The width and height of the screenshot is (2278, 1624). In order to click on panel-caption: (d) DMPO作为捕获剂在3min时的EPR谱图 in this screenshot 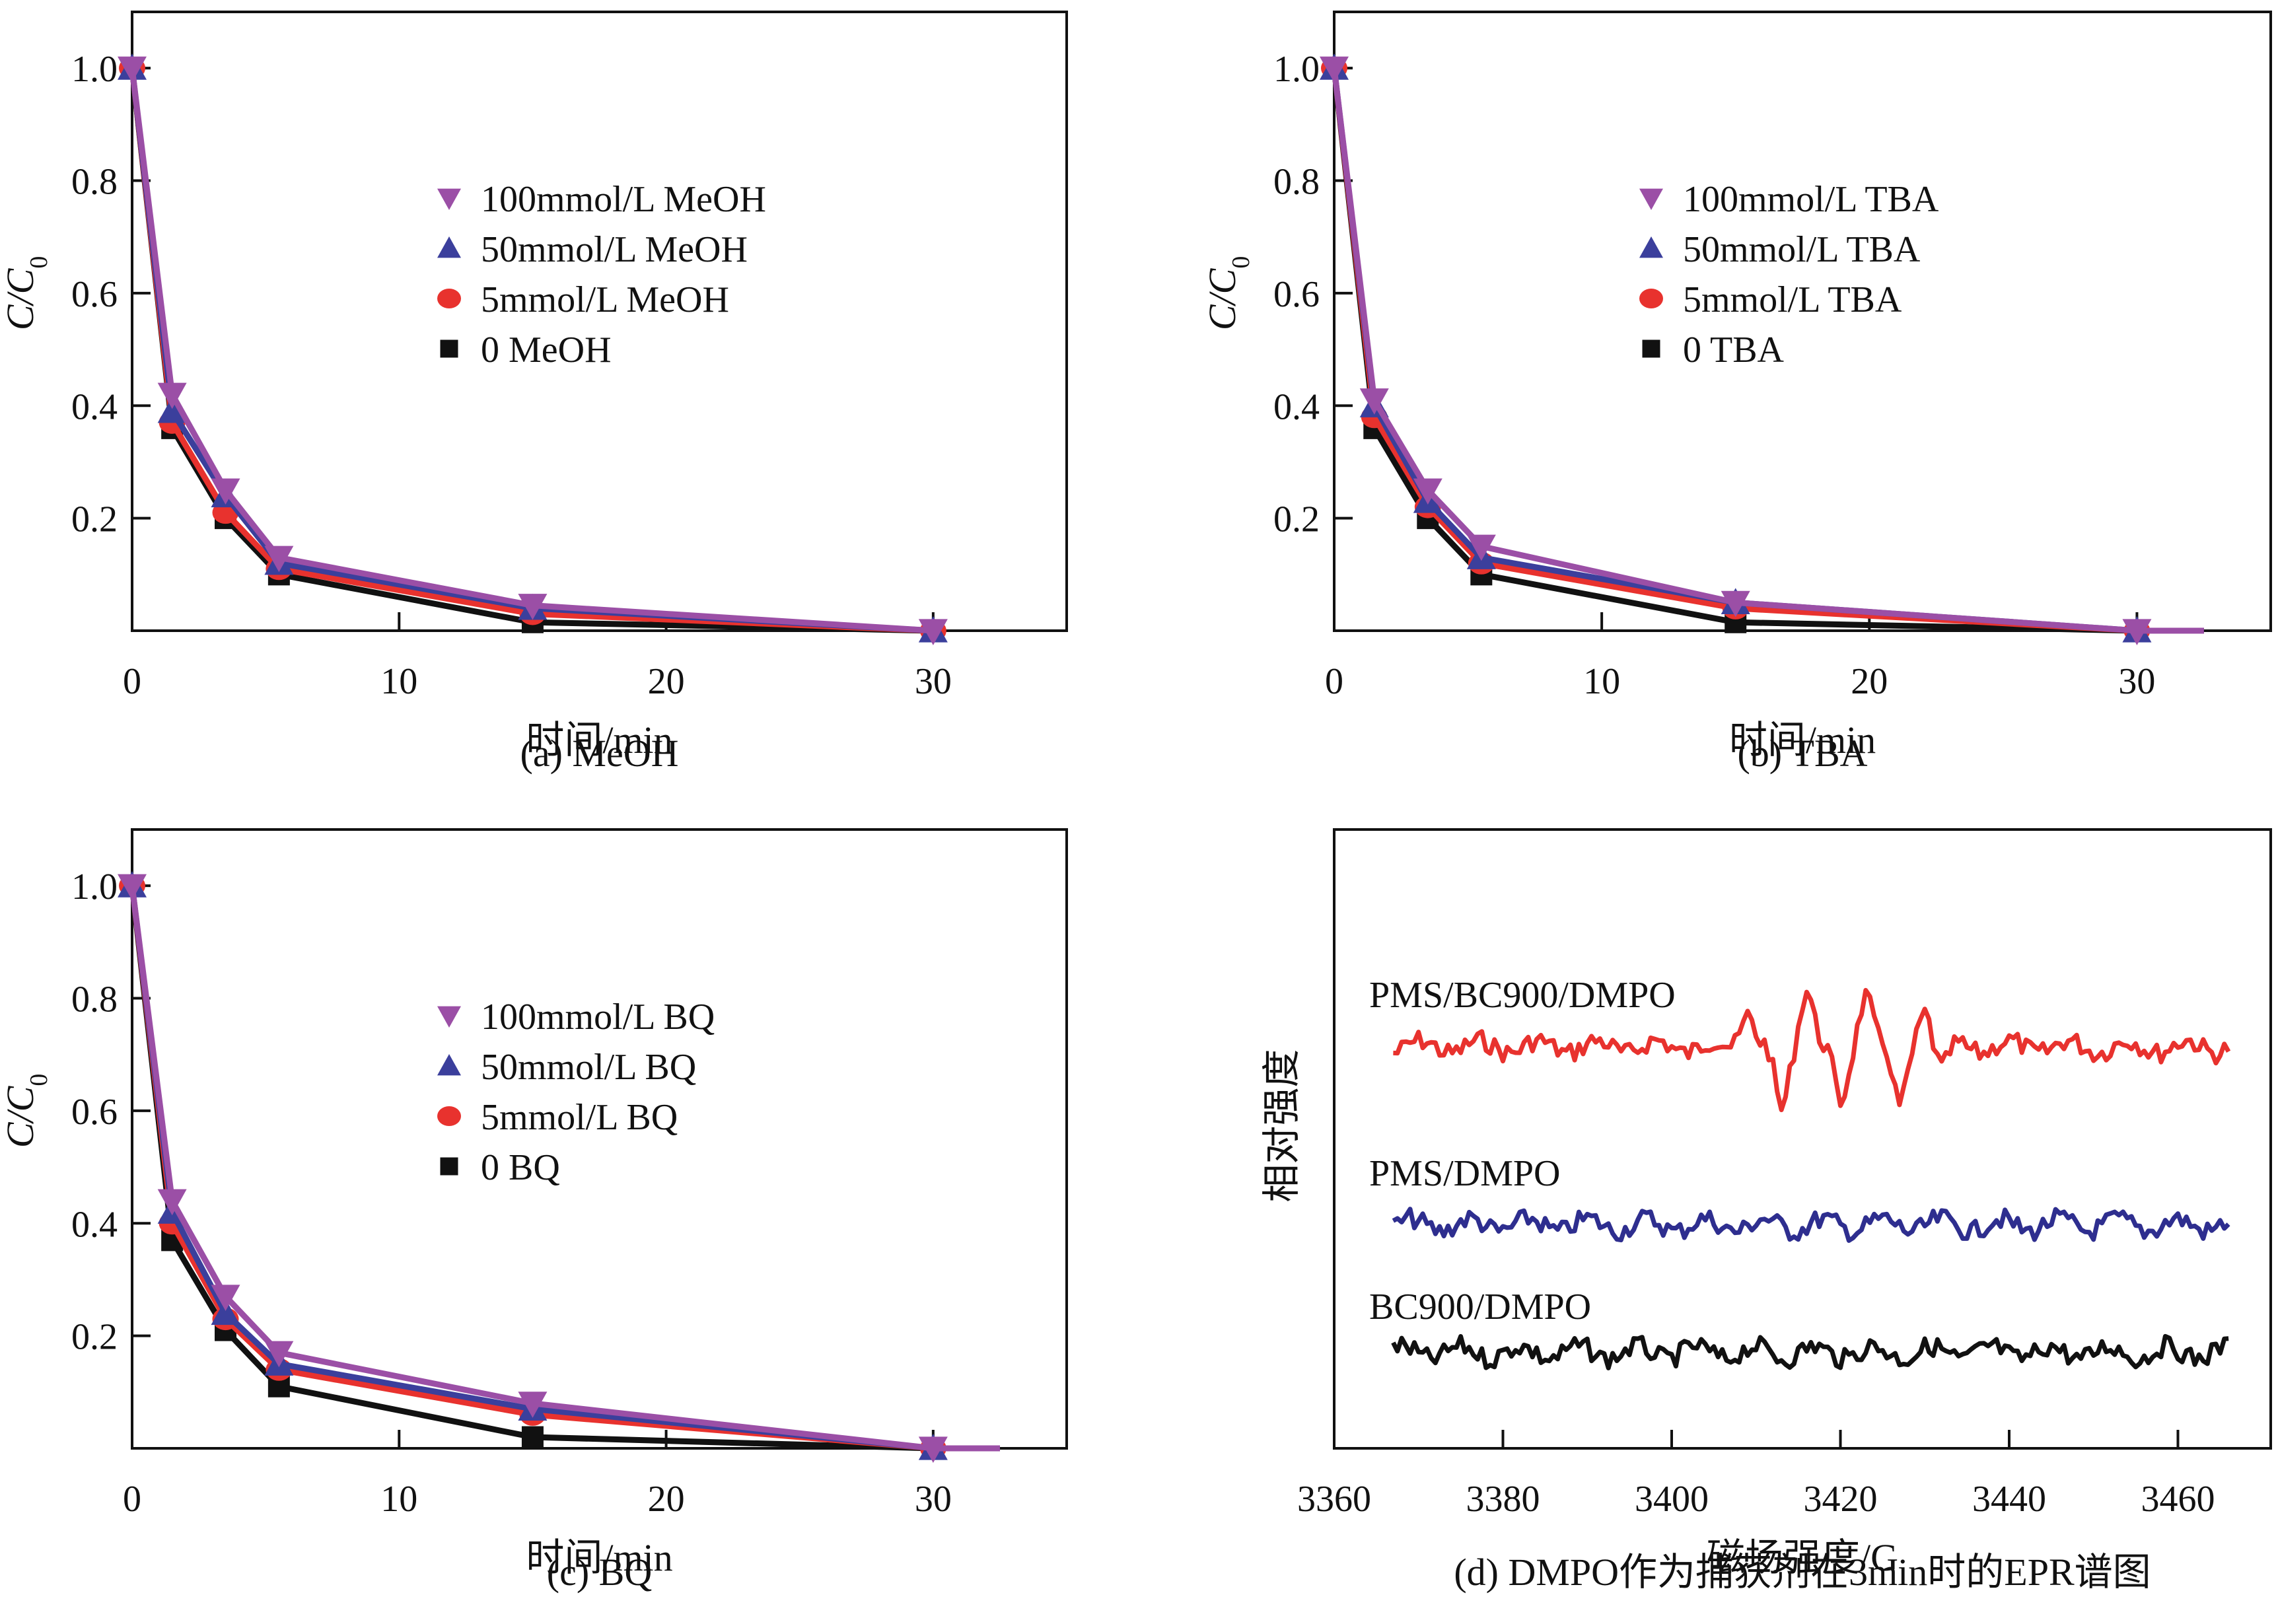, I will do `click(1803, 1573)`.